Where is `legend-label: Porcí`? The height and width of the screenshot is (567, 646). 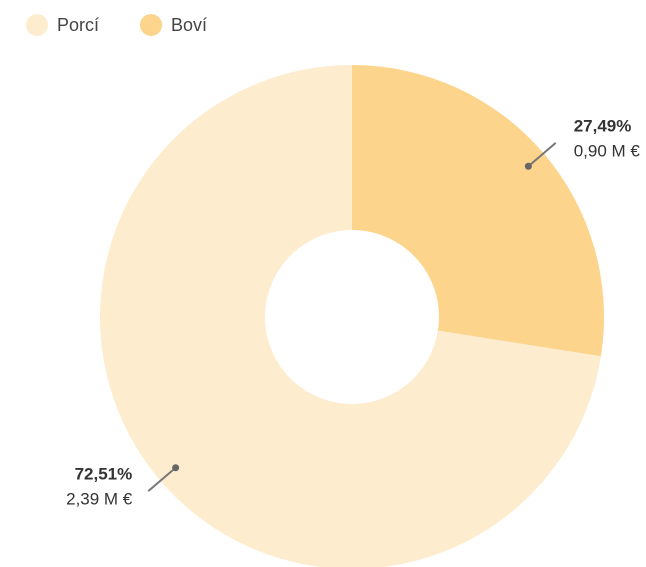
legend-label: Porcí is located at coordinates (78, 25).